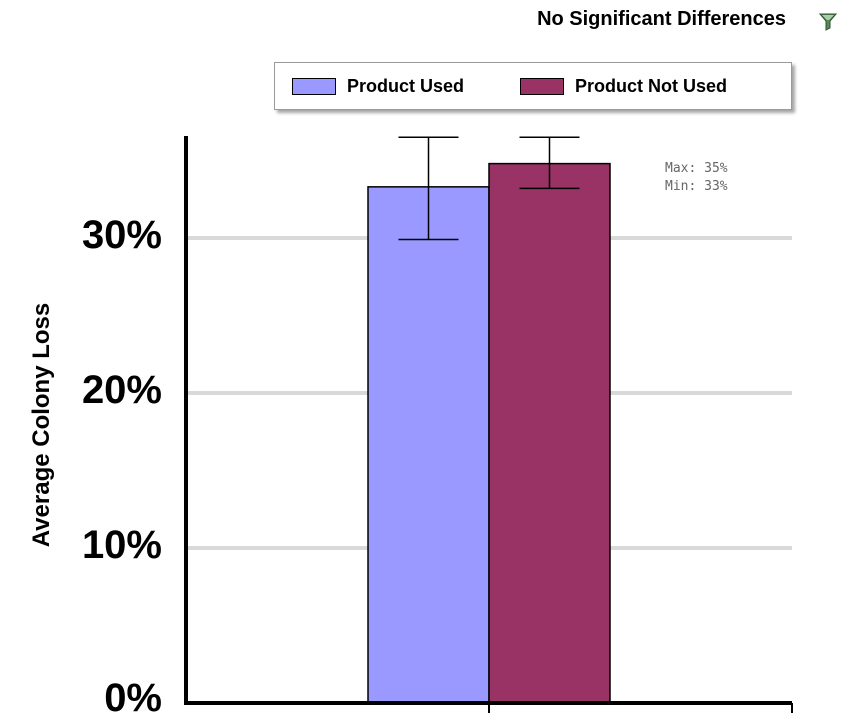  I want to click on legend-swatch-product-used, so click(314, 86).